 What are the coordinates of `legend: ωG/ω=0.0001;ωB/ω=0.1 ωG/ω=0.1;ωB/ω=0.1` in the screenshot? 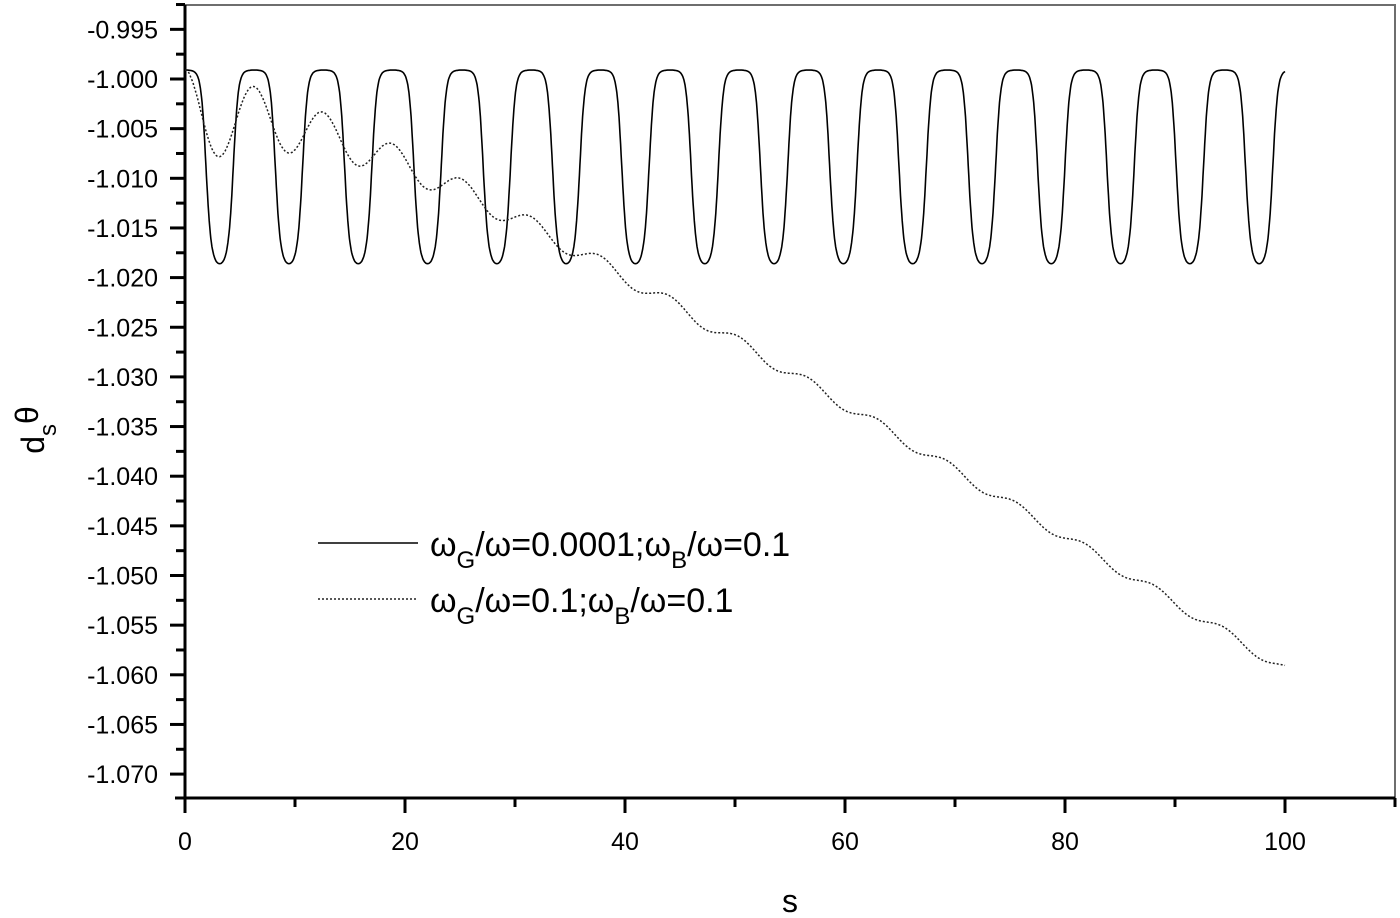 It's located at (554, 578).